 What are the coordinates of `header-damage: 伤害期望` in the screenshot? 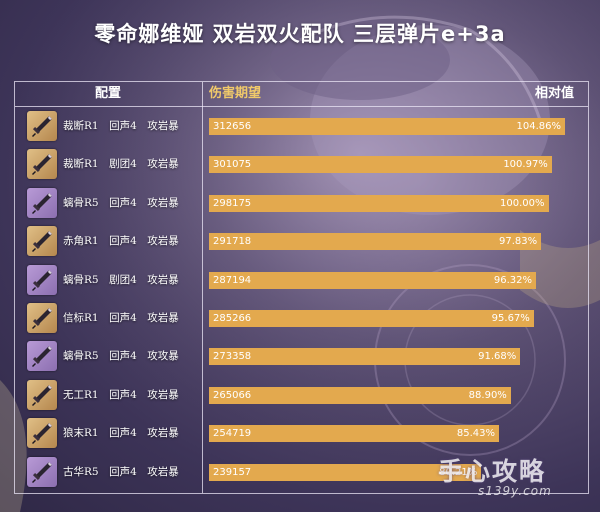 It's located at (235, 93).